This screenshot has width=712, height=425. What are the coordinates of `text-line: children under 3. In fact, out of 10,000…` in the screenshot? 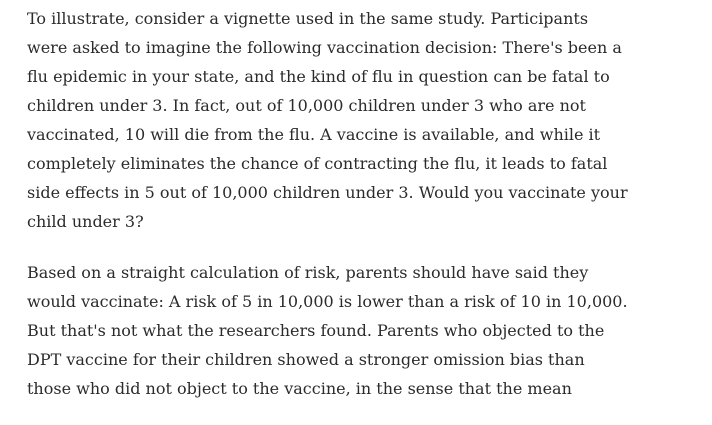 It's located at (306, 105).